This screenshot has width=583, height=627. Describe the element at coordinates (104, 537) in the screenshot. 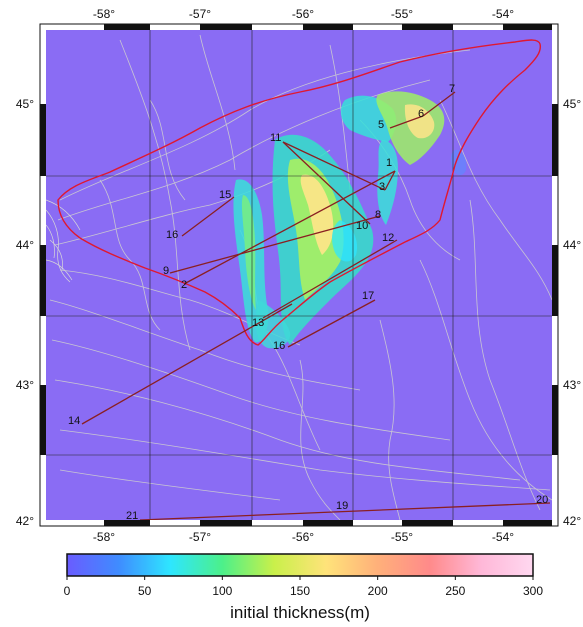

I see `lon-label-bottom: -58°` at that location.